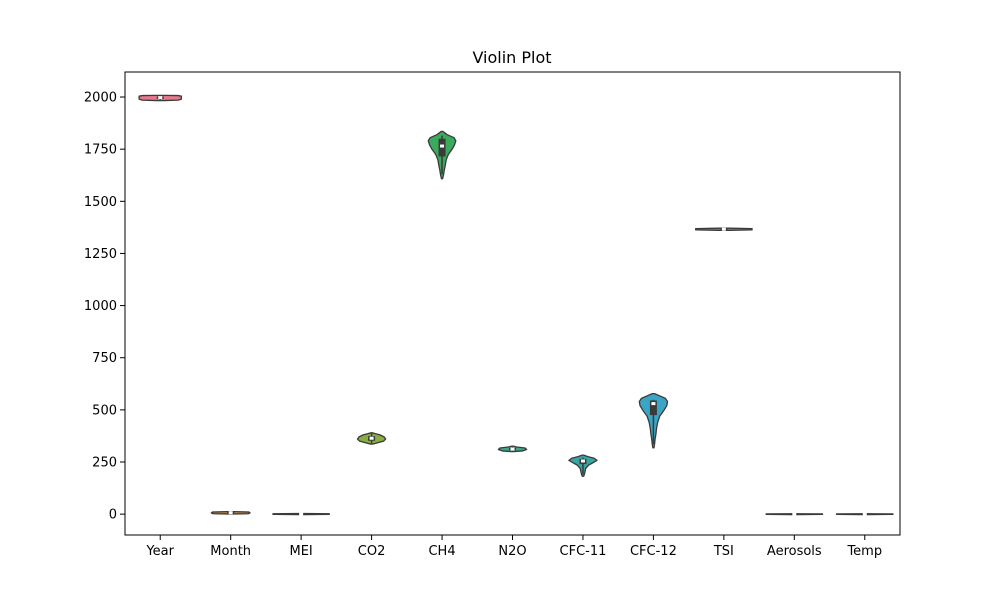 The width and height of the screenshot is (1000, 600). What do you see at coordinates (864, 551) in the screenshot?
I see `x-tick-label: Temp` at bounding box center [864, 551].